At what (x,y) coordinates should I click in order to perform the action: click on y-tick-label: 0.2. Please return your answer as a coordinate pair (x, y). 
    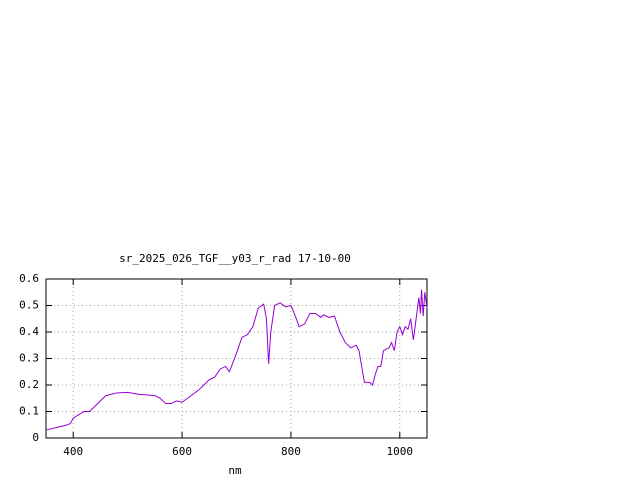
    Looking at the image, I should click on (29, 384).